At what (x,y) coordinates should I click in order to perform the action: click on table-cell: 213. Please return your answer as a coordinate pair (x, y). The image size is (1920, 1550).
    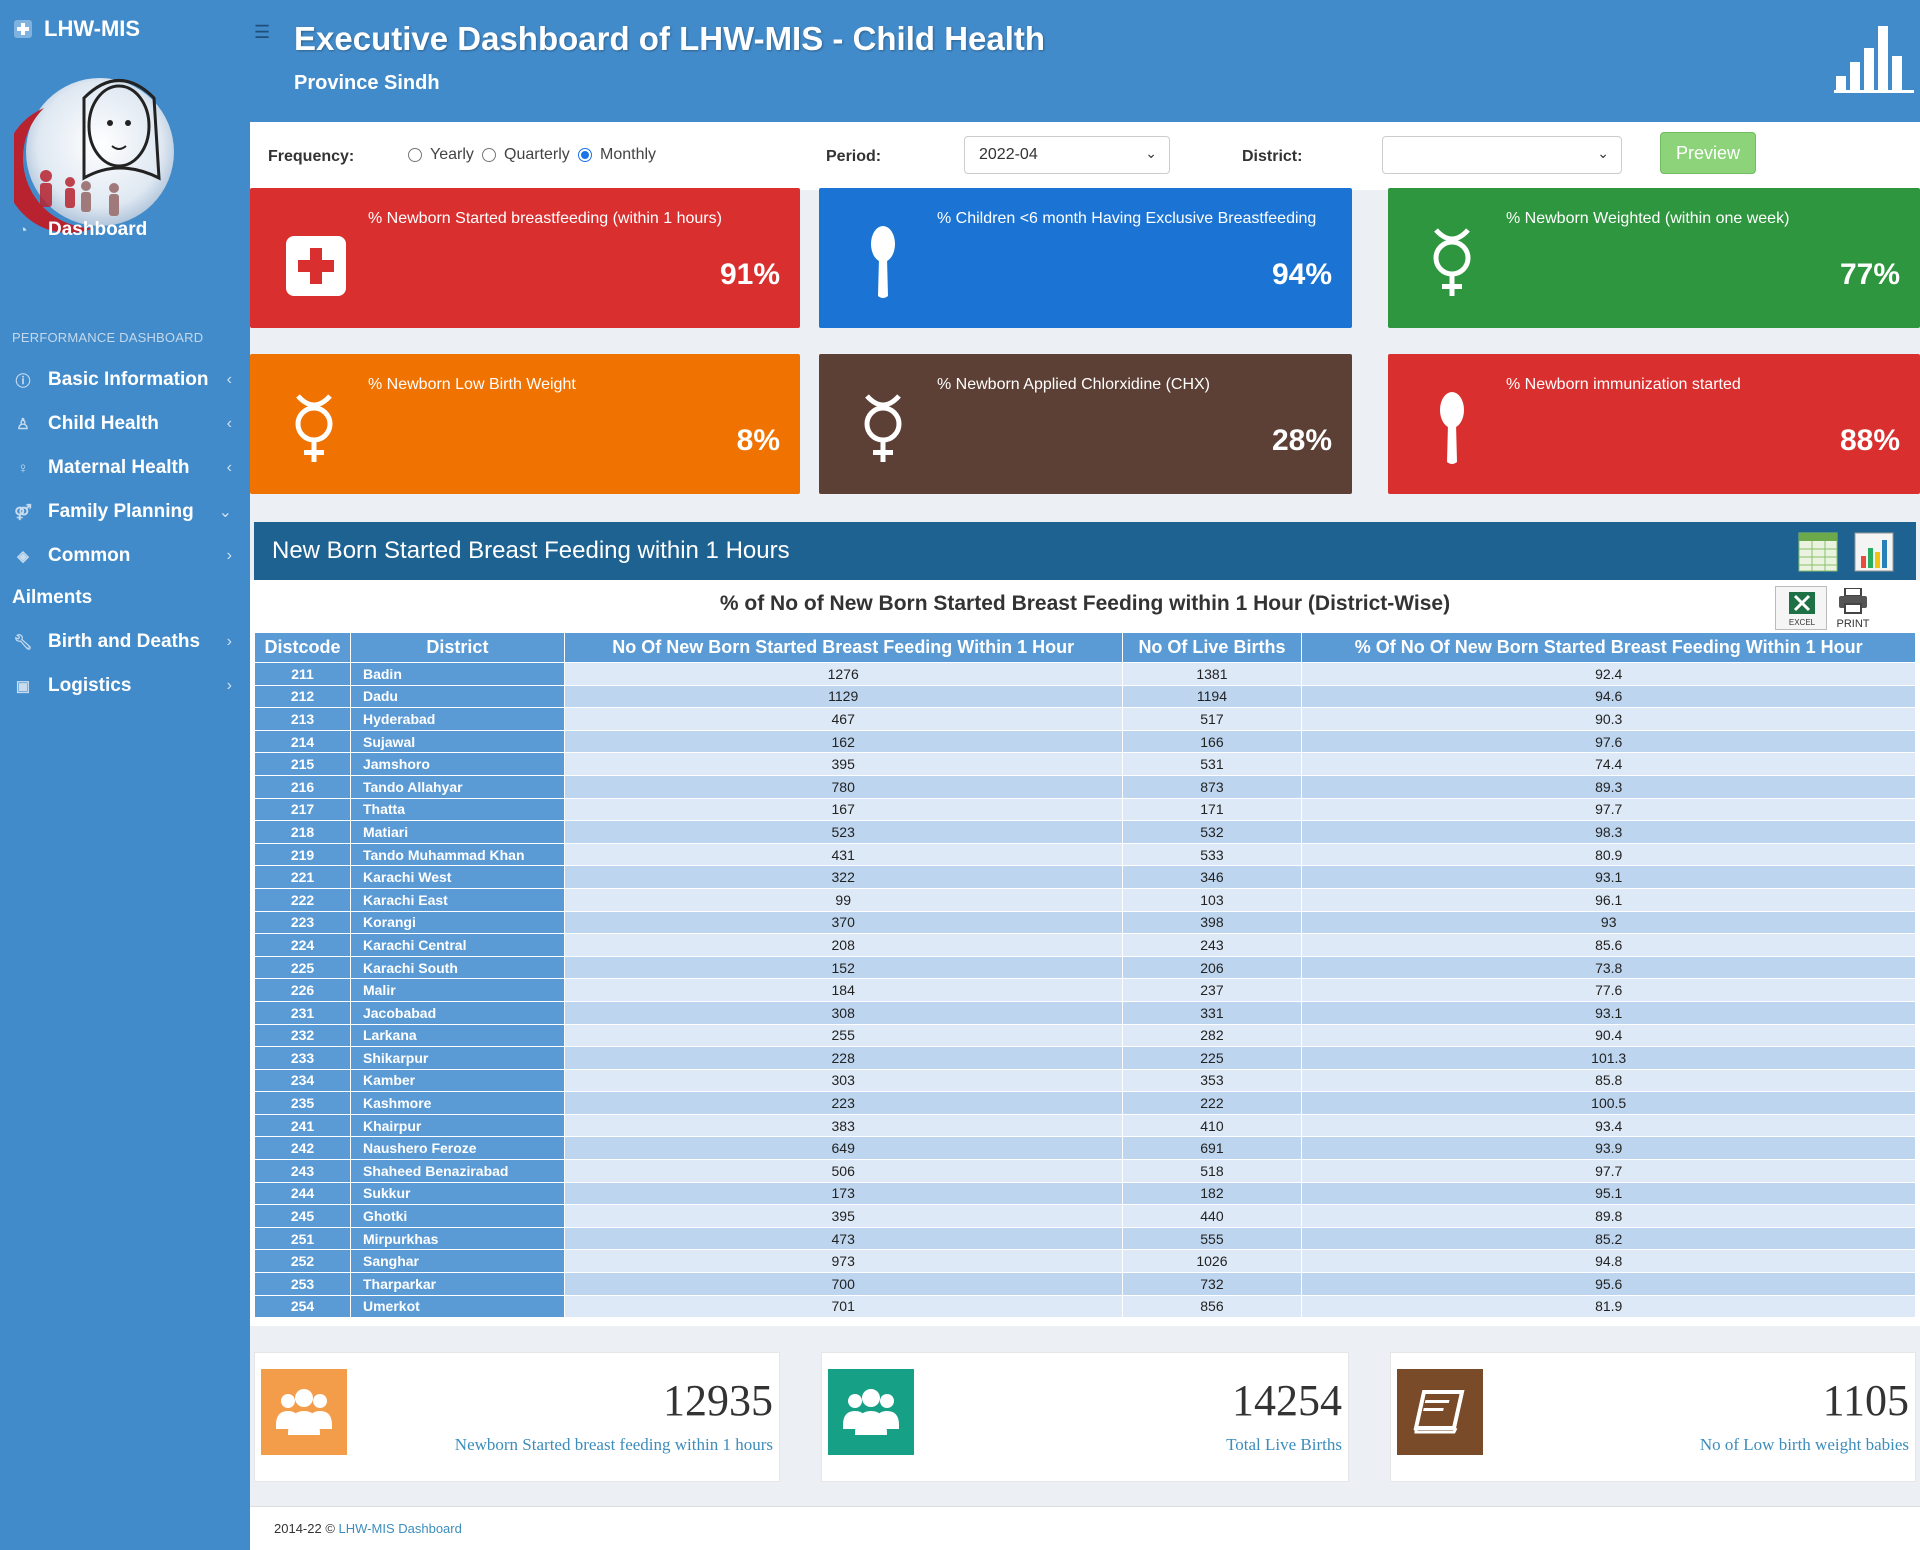
    Looking at the image, I should click on (302, 719).